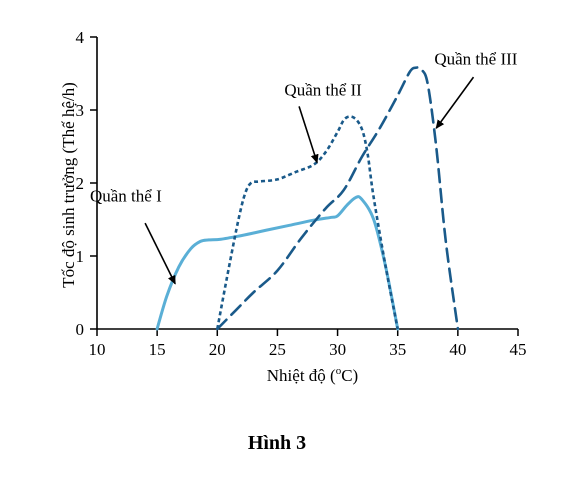 The height and width of the screenshot is (482, 572). What do you see at coordinates (157, 349) in the screenshot?
I see `x-tick-label: 15` at bounding box center [157, 349].